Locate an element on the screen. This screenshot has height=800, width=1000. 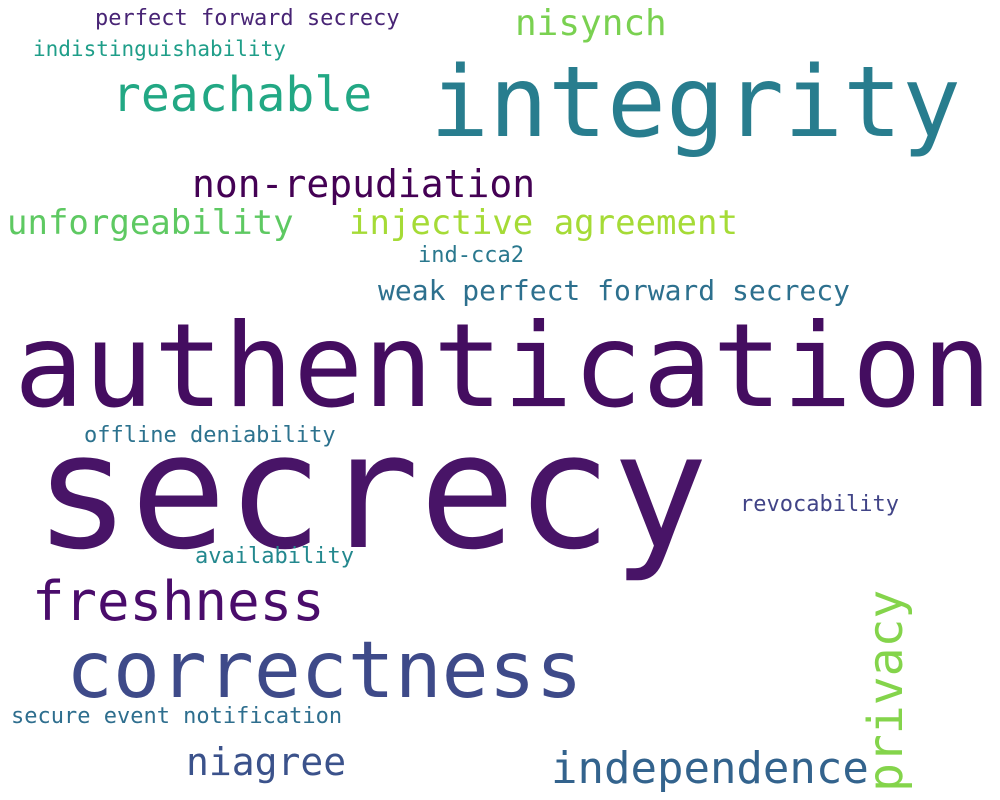
word-secure-event-notification: secure event notification is located at coordinates (177, 716).